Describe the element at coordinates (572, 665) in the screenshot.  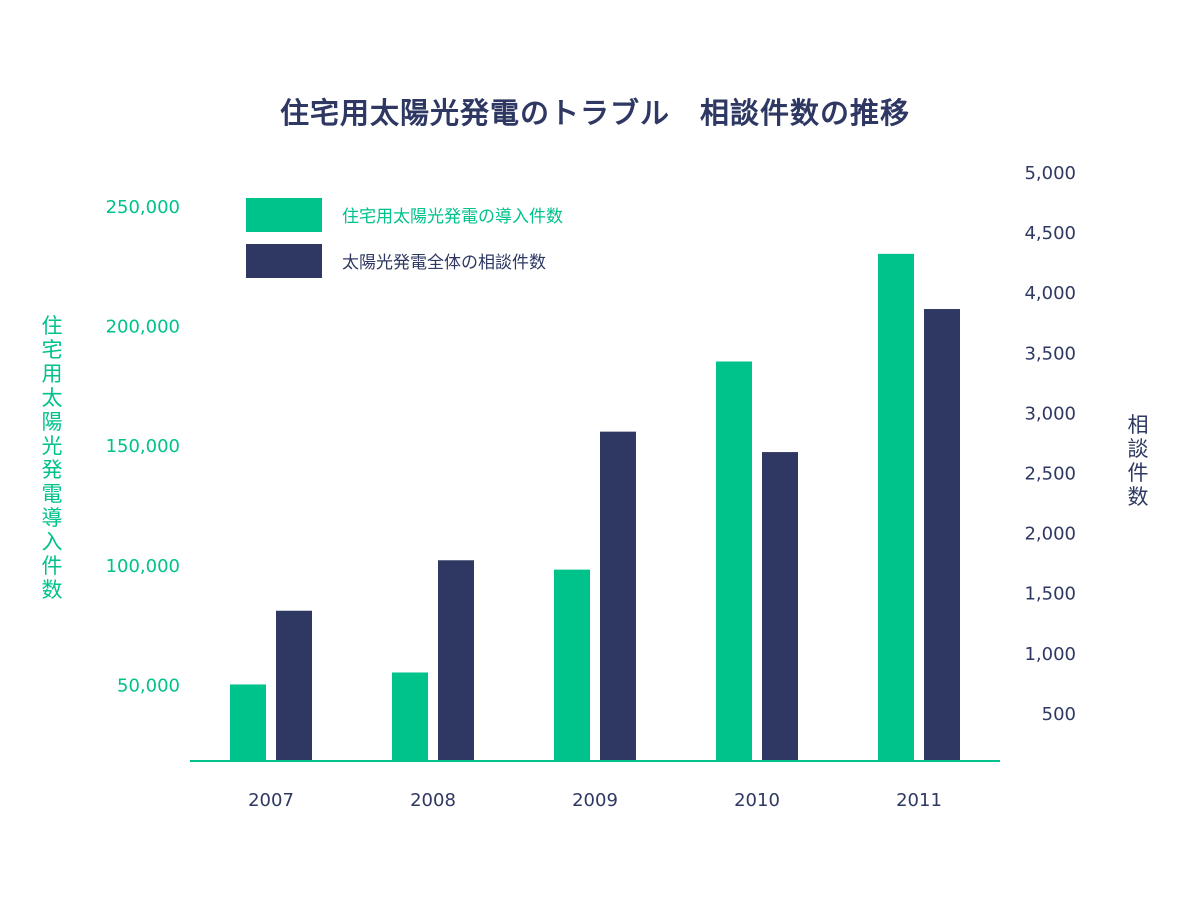
I see `bar-installations-2009` at that location.